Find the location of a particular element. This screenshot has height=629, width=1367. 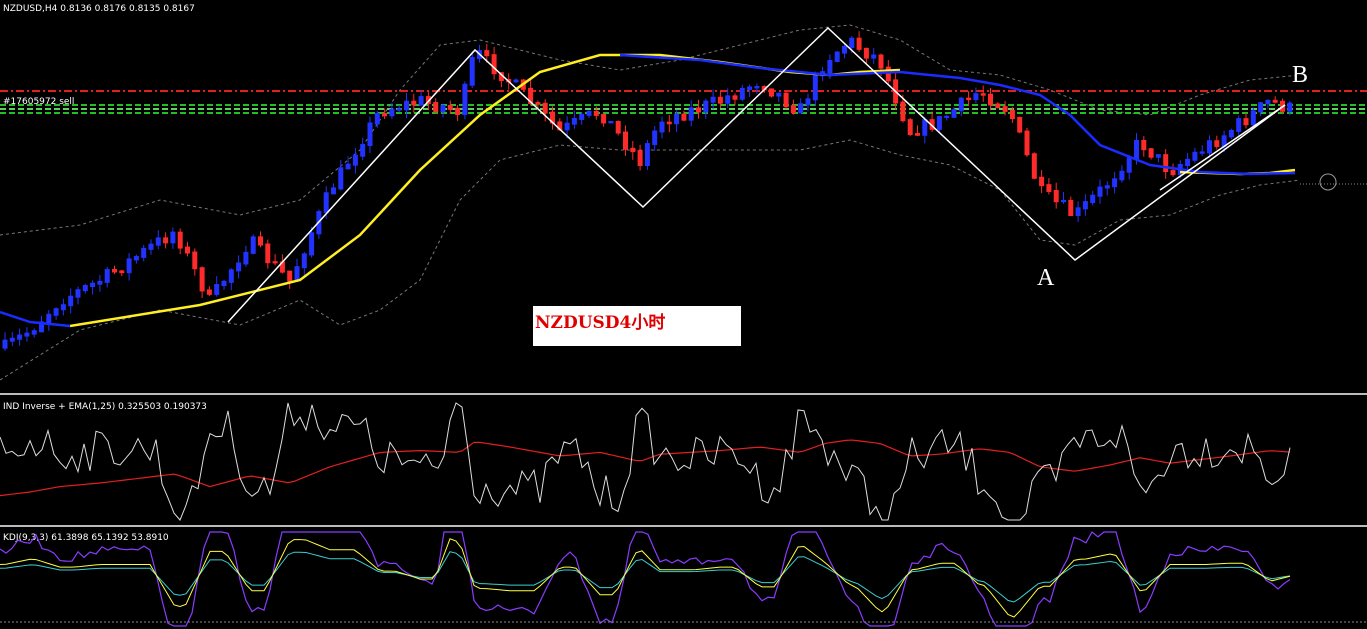

indicator-line is located at coordinates (645, 468).